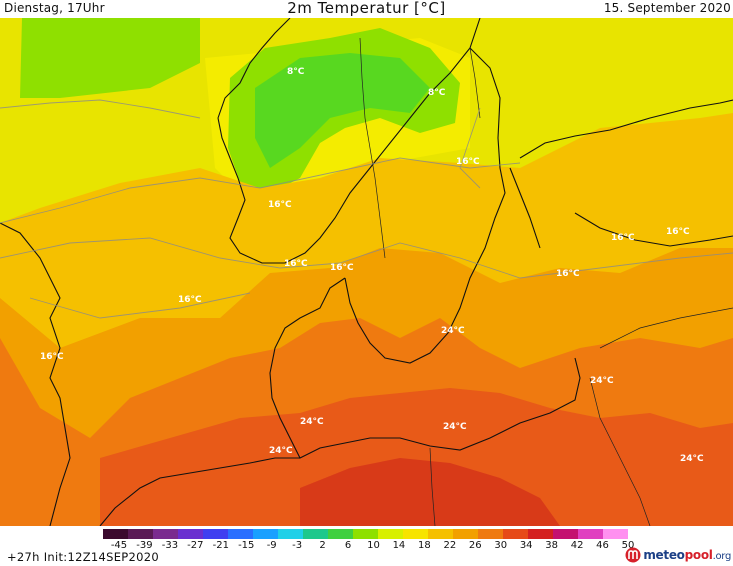 This screenshot has width=733, height=566. What do you see at coordinates (322, 545) in the screenshot?
I see `color-scale-tick: 2` at bounding box center [322, 545].